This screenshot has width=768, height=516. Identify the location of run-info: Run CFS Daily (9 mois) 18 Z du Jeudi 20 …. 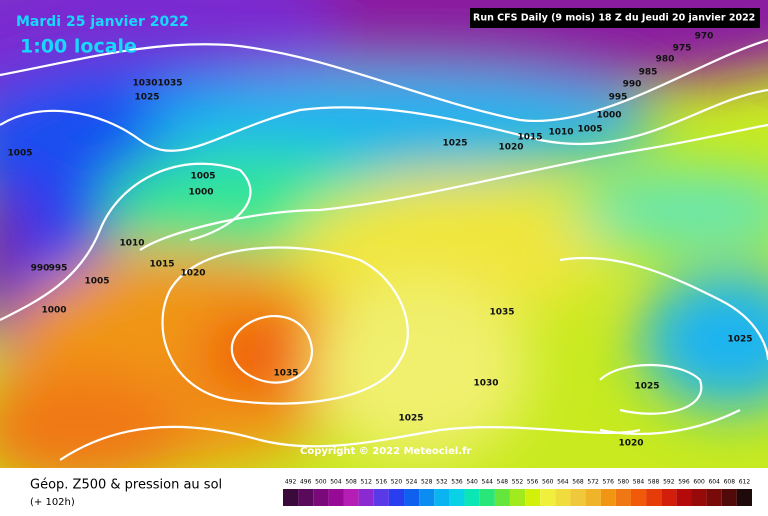
(614, 18).